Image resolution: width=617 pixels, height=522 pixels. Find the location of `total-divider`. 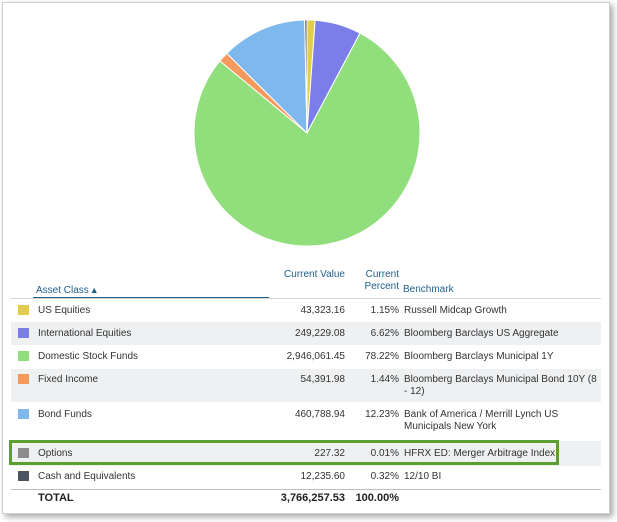

total-divider is located at coordinates (306, 489).